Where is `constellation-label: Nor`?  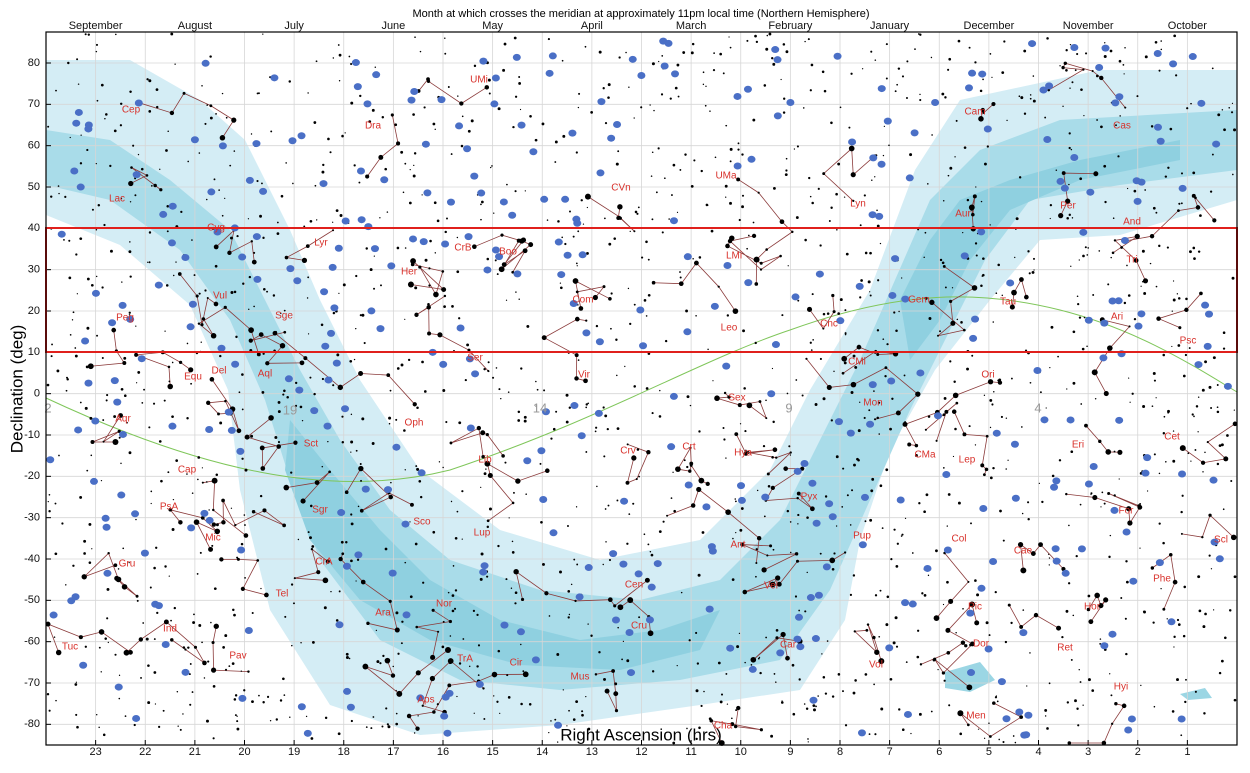
constellation-label: Nor is located at coordinates (444, 604).